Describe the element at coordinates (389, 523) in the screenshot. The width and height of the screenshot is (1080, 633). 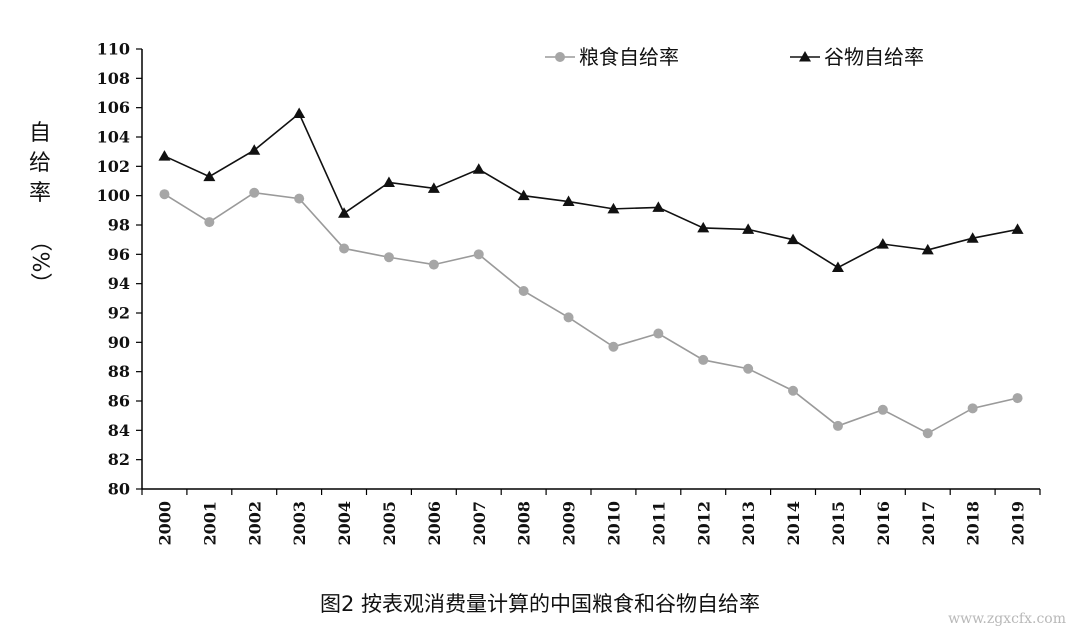
I see `x-tick-label: 2005` at that location.